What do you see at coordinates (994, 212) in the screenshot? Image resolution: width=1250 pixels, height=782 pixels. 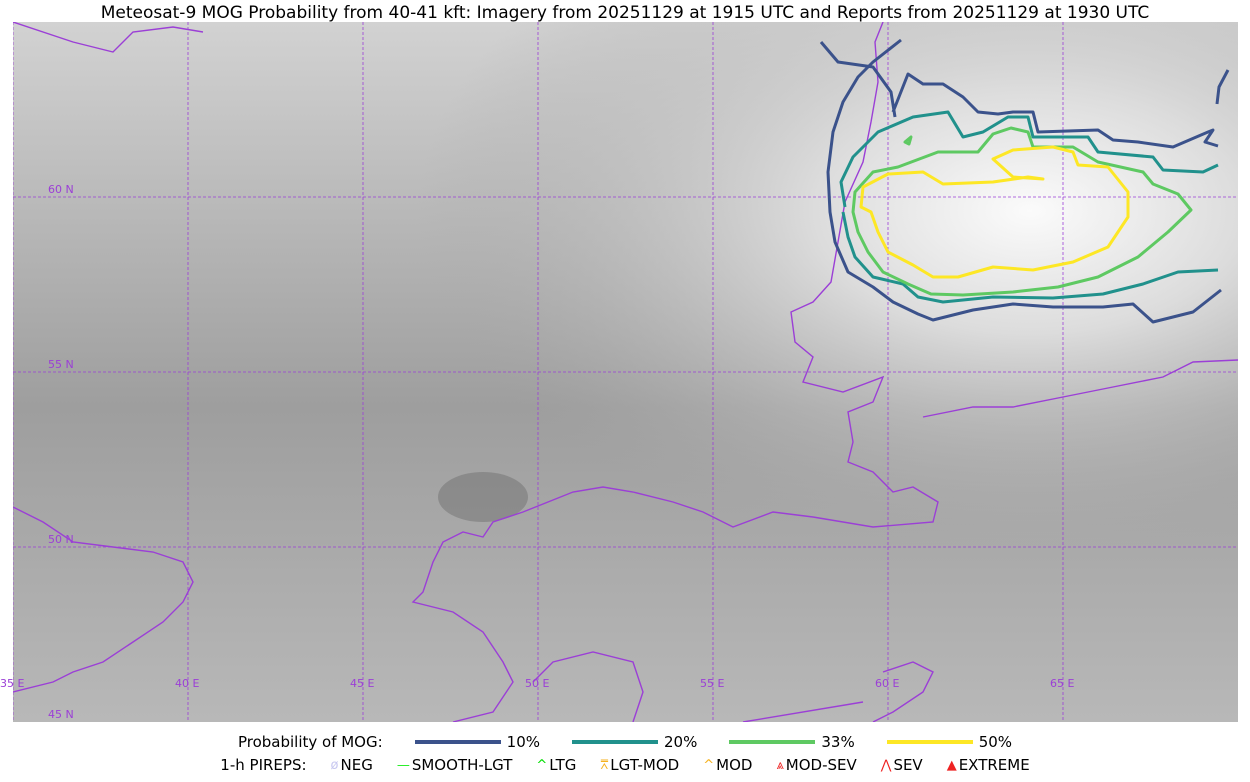 I see `contour-50pct` at bounding box center [994, 212].